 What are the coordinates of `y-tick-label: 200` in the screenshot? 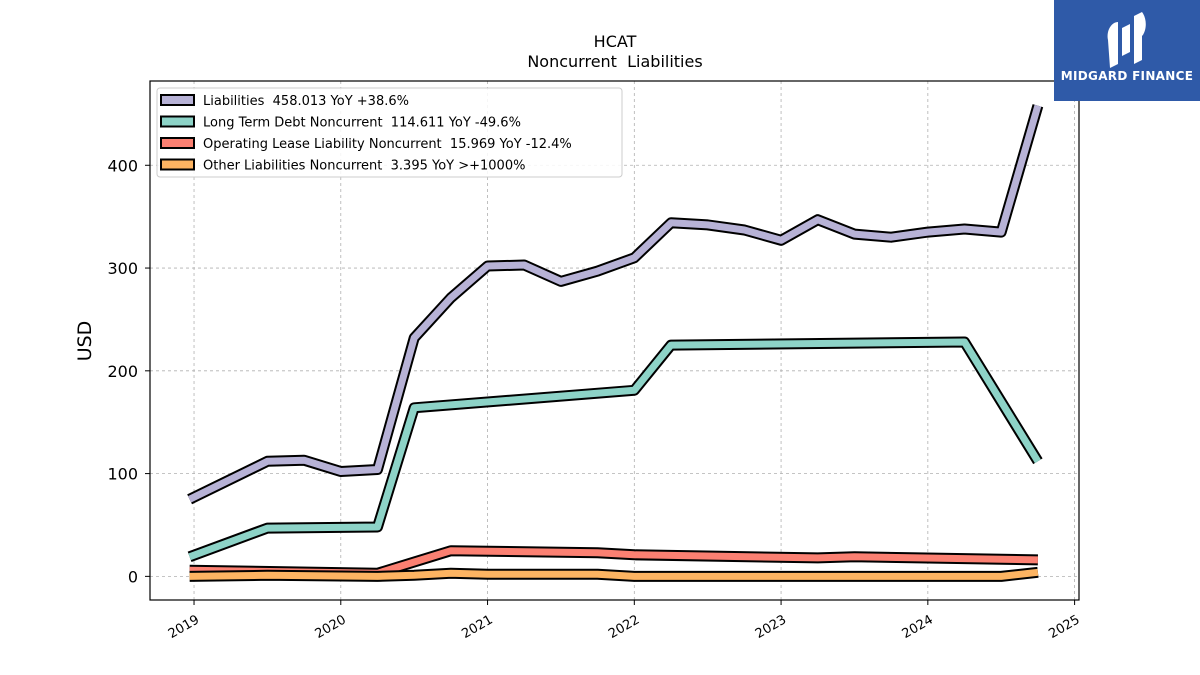 It's located at (122, 371).